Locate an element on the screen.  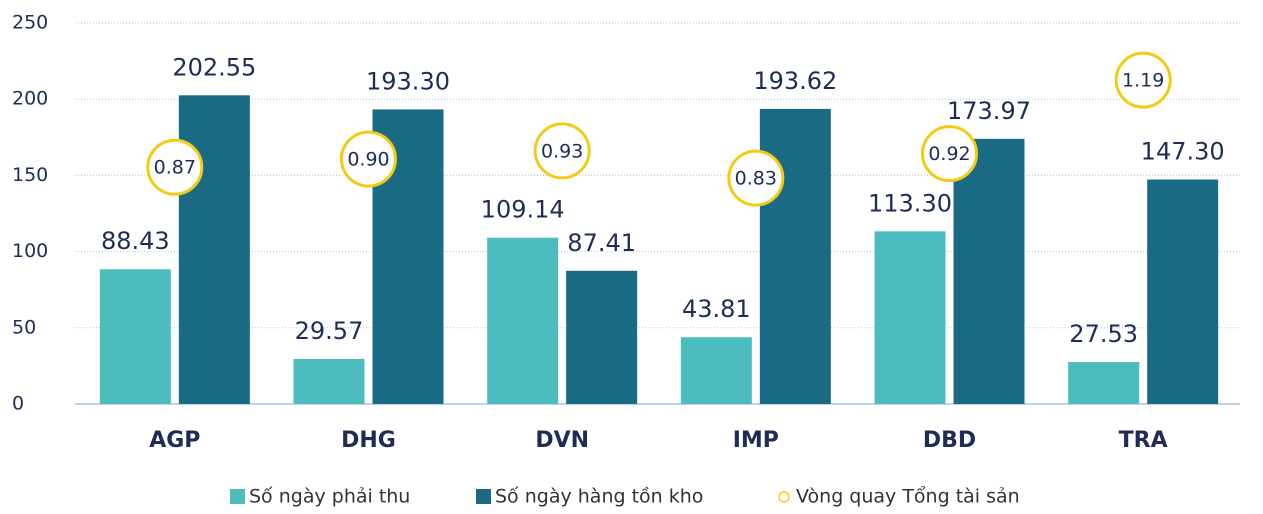
value-label: 0.90 is located at coordinates (368, 160).